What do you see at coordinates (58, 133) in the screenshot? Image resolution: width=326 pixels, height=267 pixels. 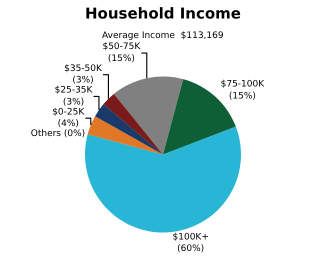 I see `category-label: Others (0%)` at bounding box center [58, 133].